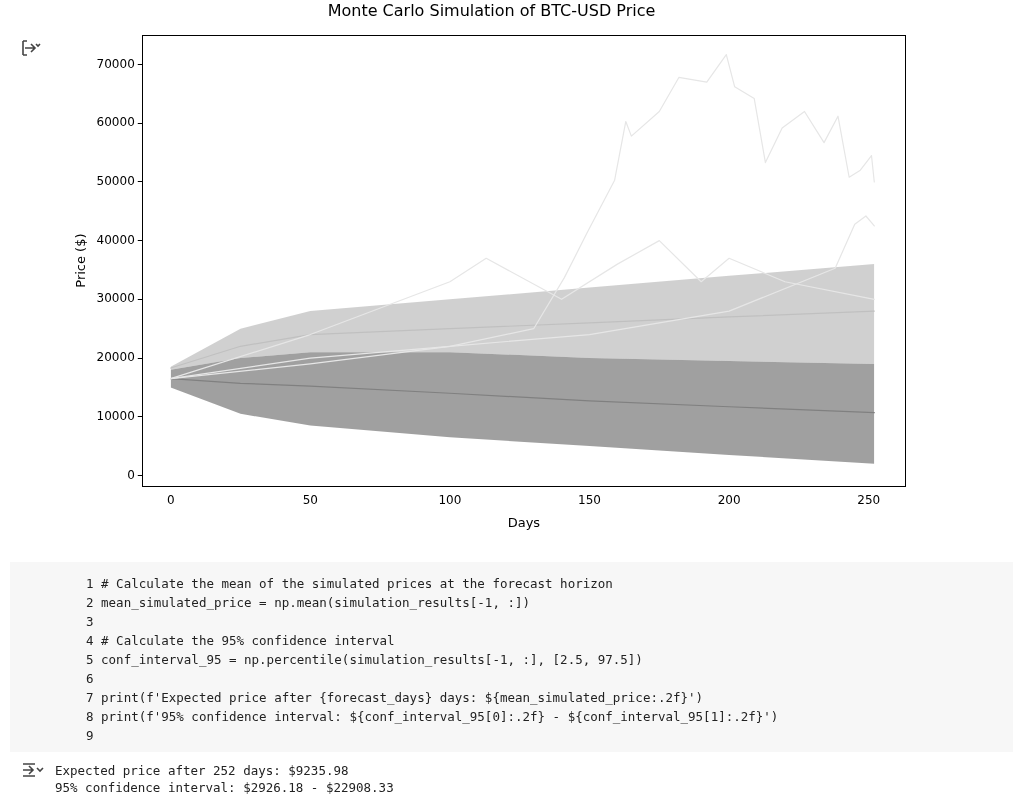 This screenshot has height=808, width=1013. Describe the element at coordinates (90, 622) in the screenshot. I see `text: 3` at that location.